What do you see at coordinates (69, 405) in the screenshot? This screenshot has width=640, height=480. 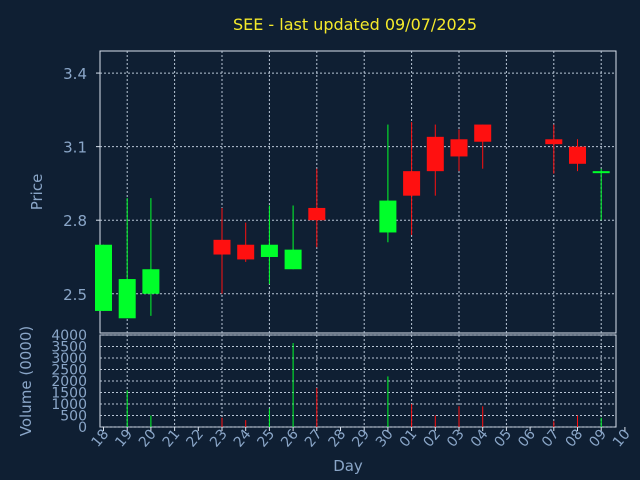 I see `volume-ytick-label: 1000` at bounding box center [69, 405].